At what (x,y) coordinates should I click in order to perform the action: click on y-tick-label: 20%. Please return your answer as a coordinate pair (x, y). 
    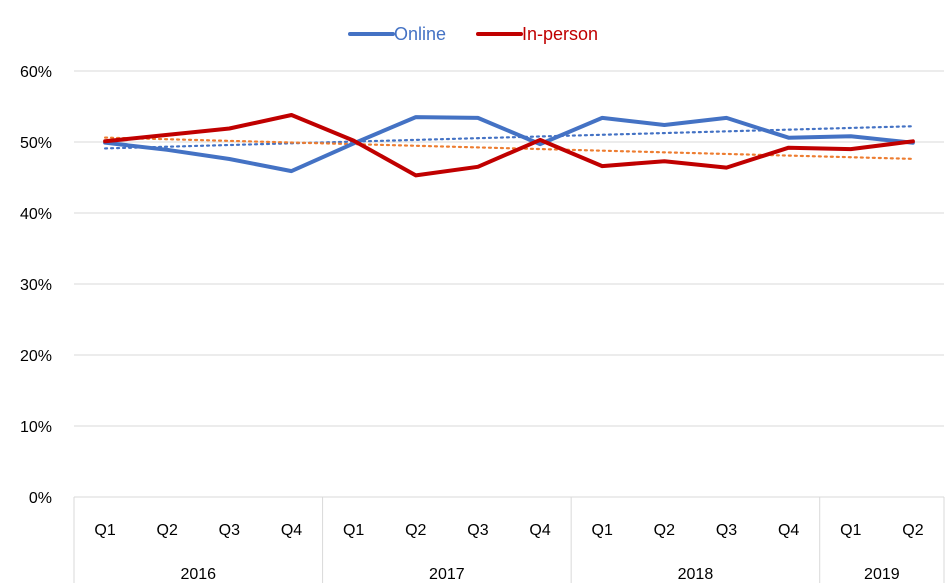
    Looking at the image, I should click on (36, 356).